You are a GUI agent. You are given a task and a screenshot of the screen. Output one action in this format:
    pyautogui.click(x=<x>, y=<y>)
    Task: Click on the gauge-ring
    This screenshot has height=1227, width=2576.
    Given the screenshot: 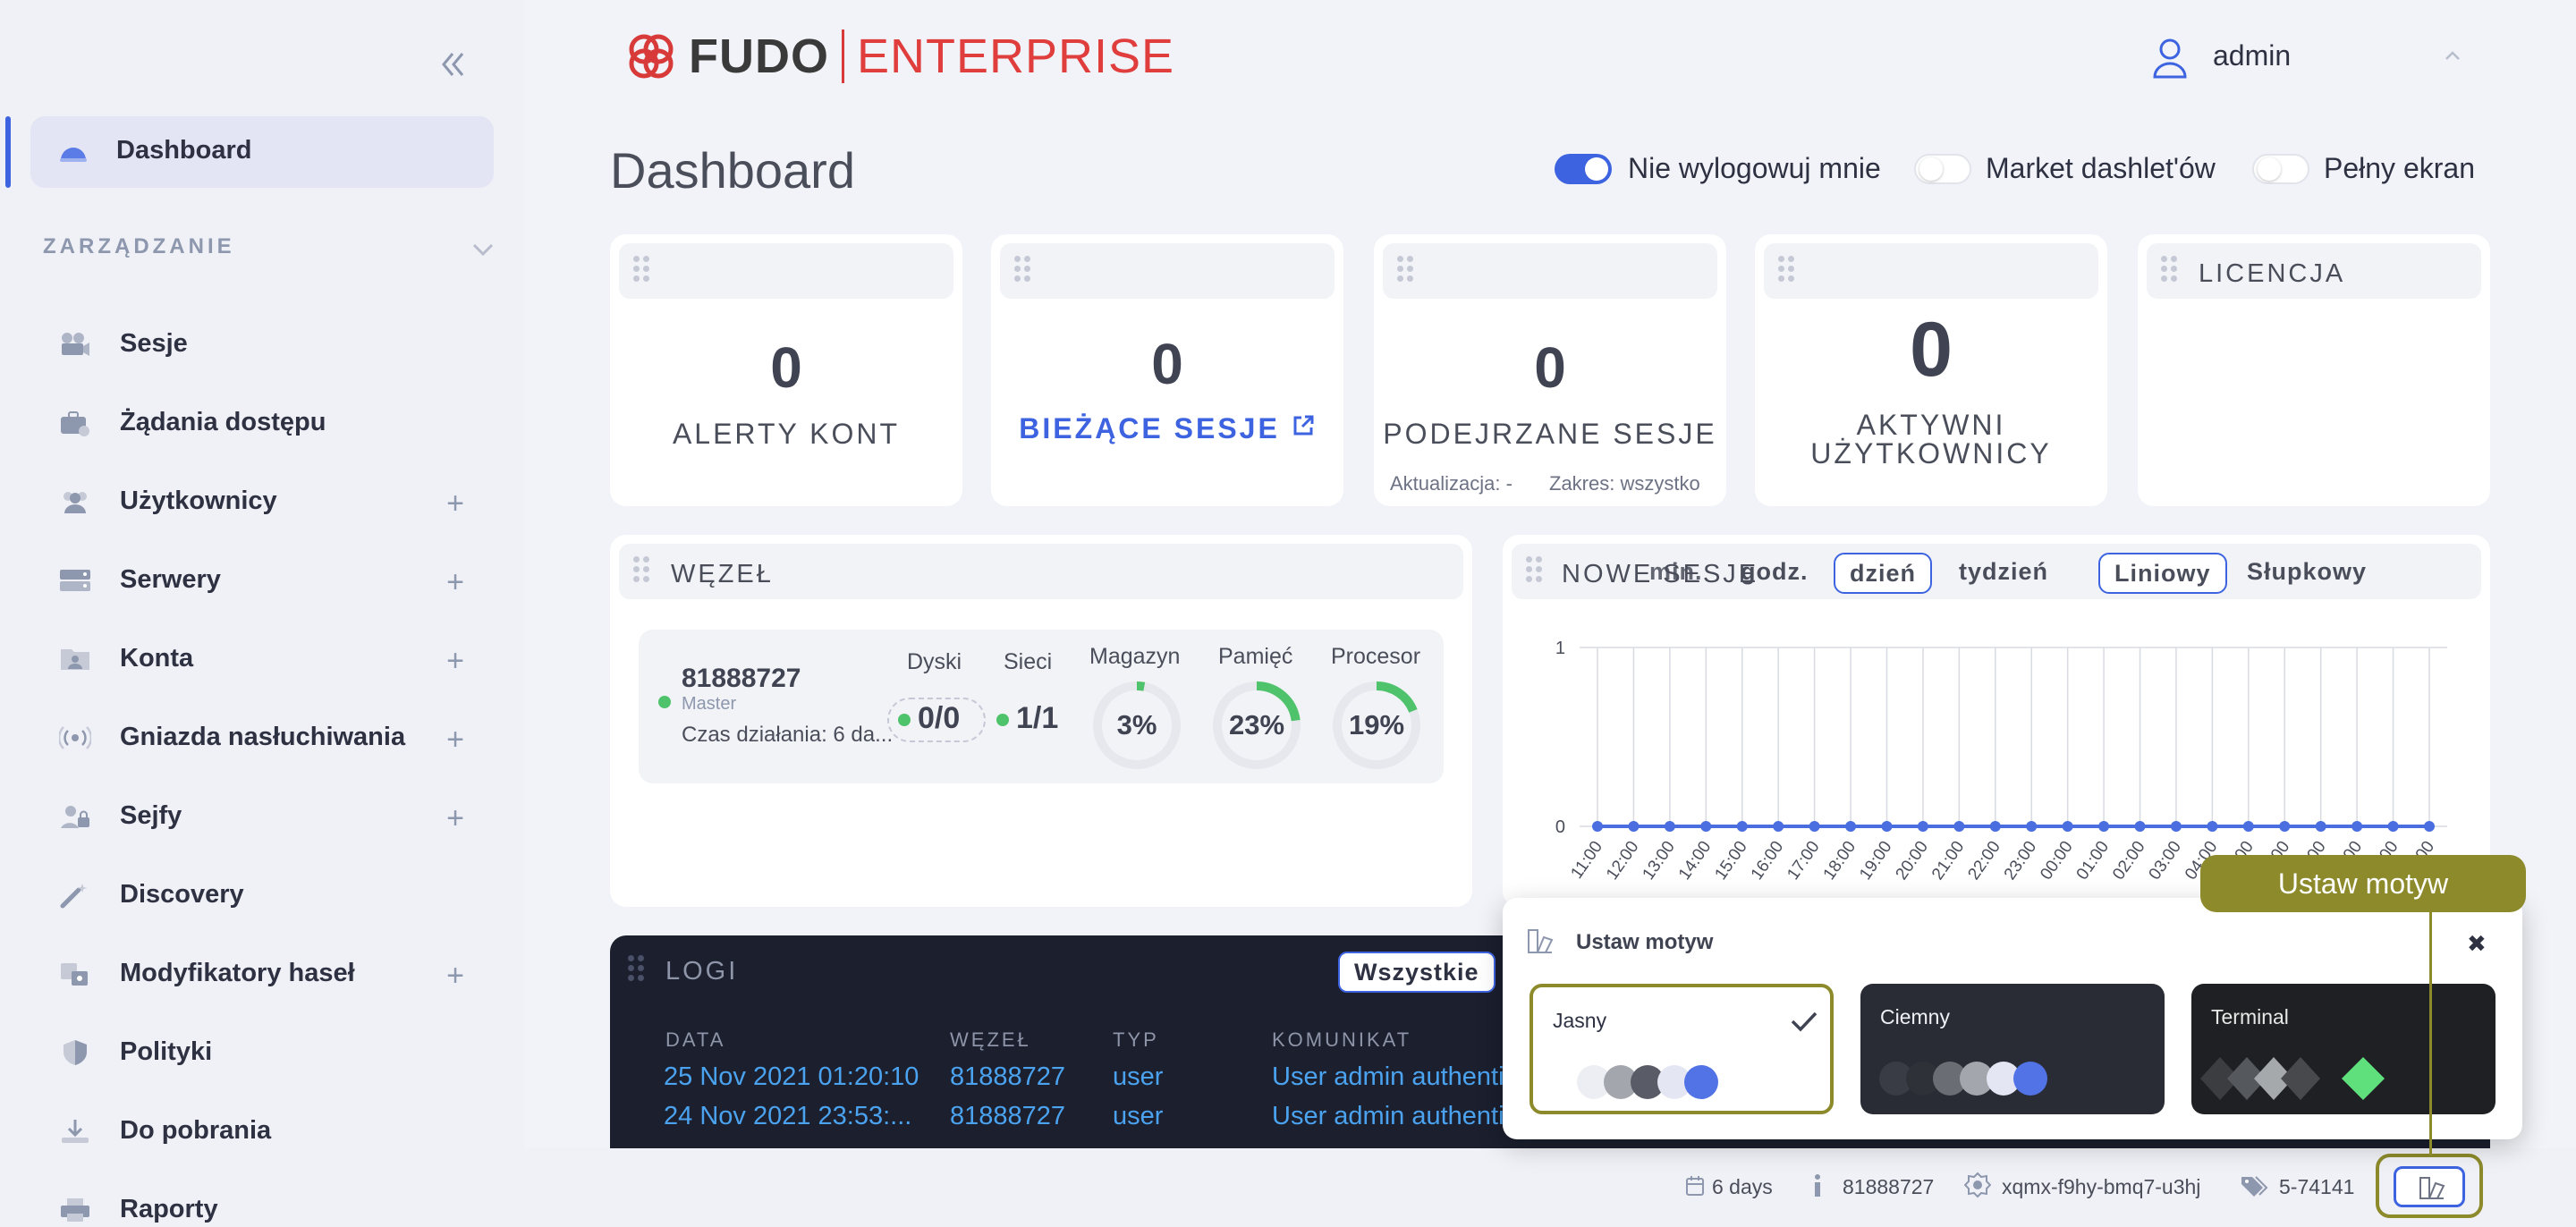 What is the action you would take?
    pyautogui.click(x=1137, y=725)
    